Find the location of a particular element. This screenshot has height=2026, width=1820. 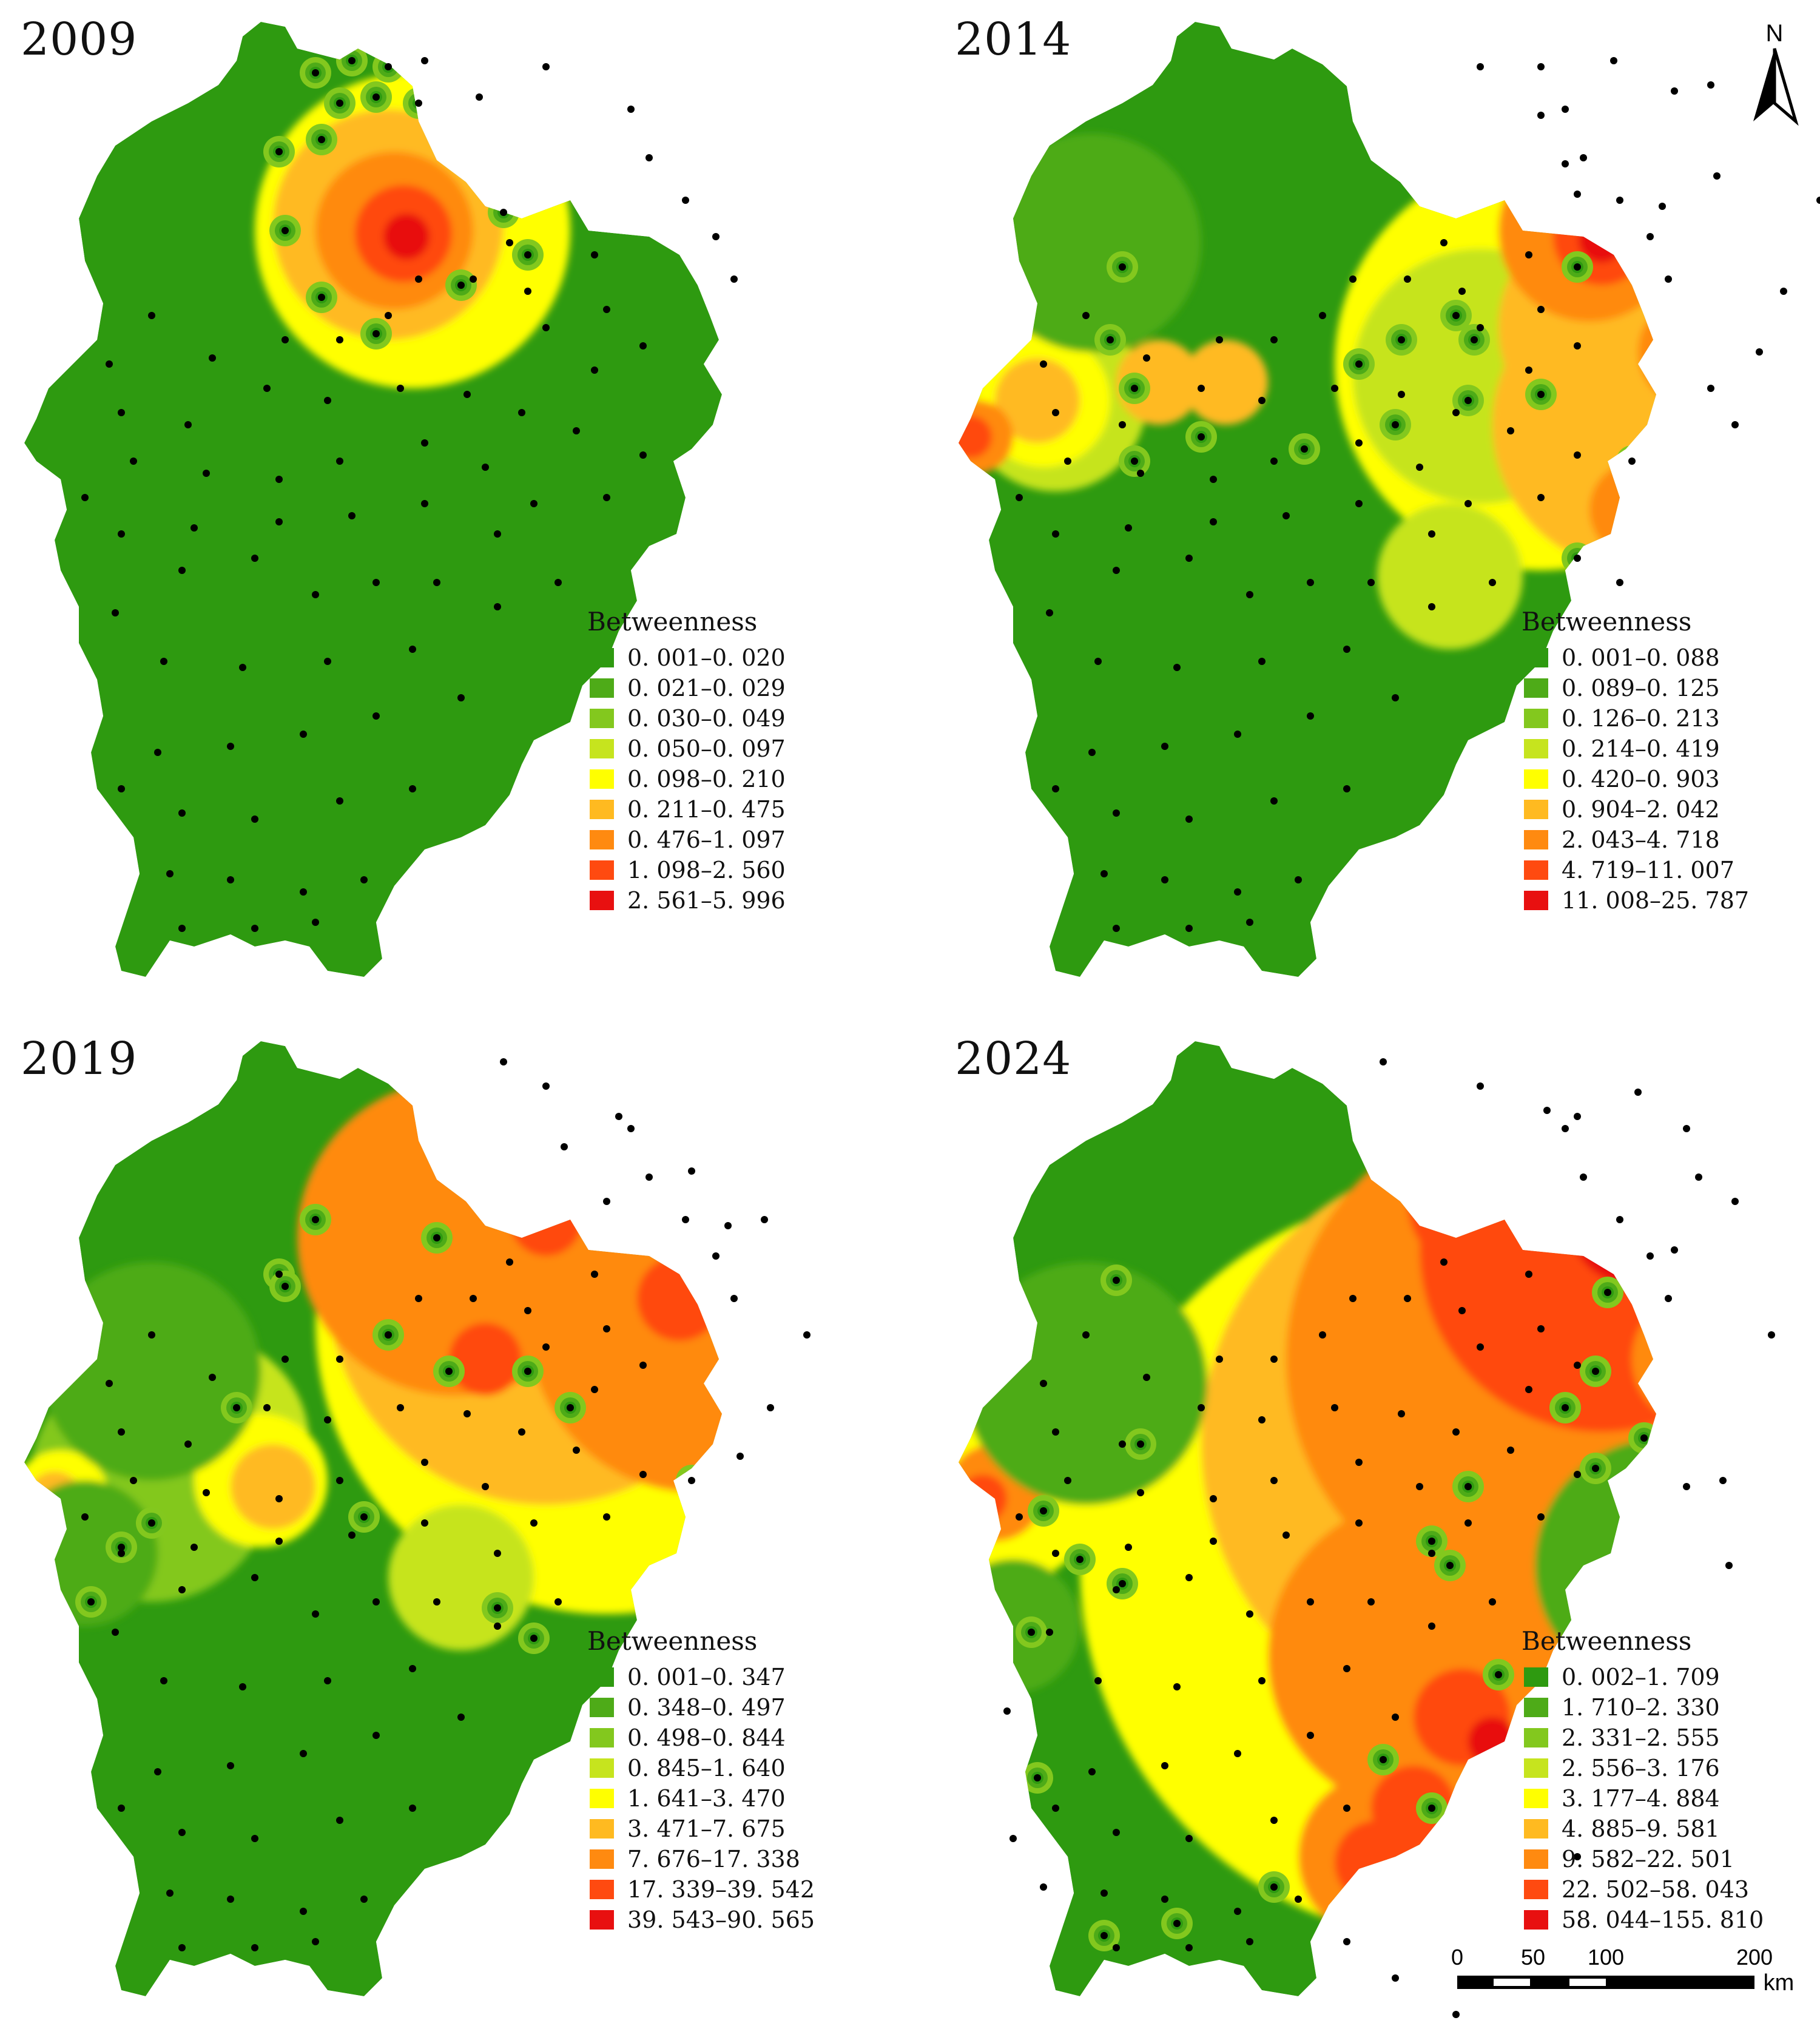

legend-class-label: 0. 498–0. 844 is located at coordinates (706, 1738).